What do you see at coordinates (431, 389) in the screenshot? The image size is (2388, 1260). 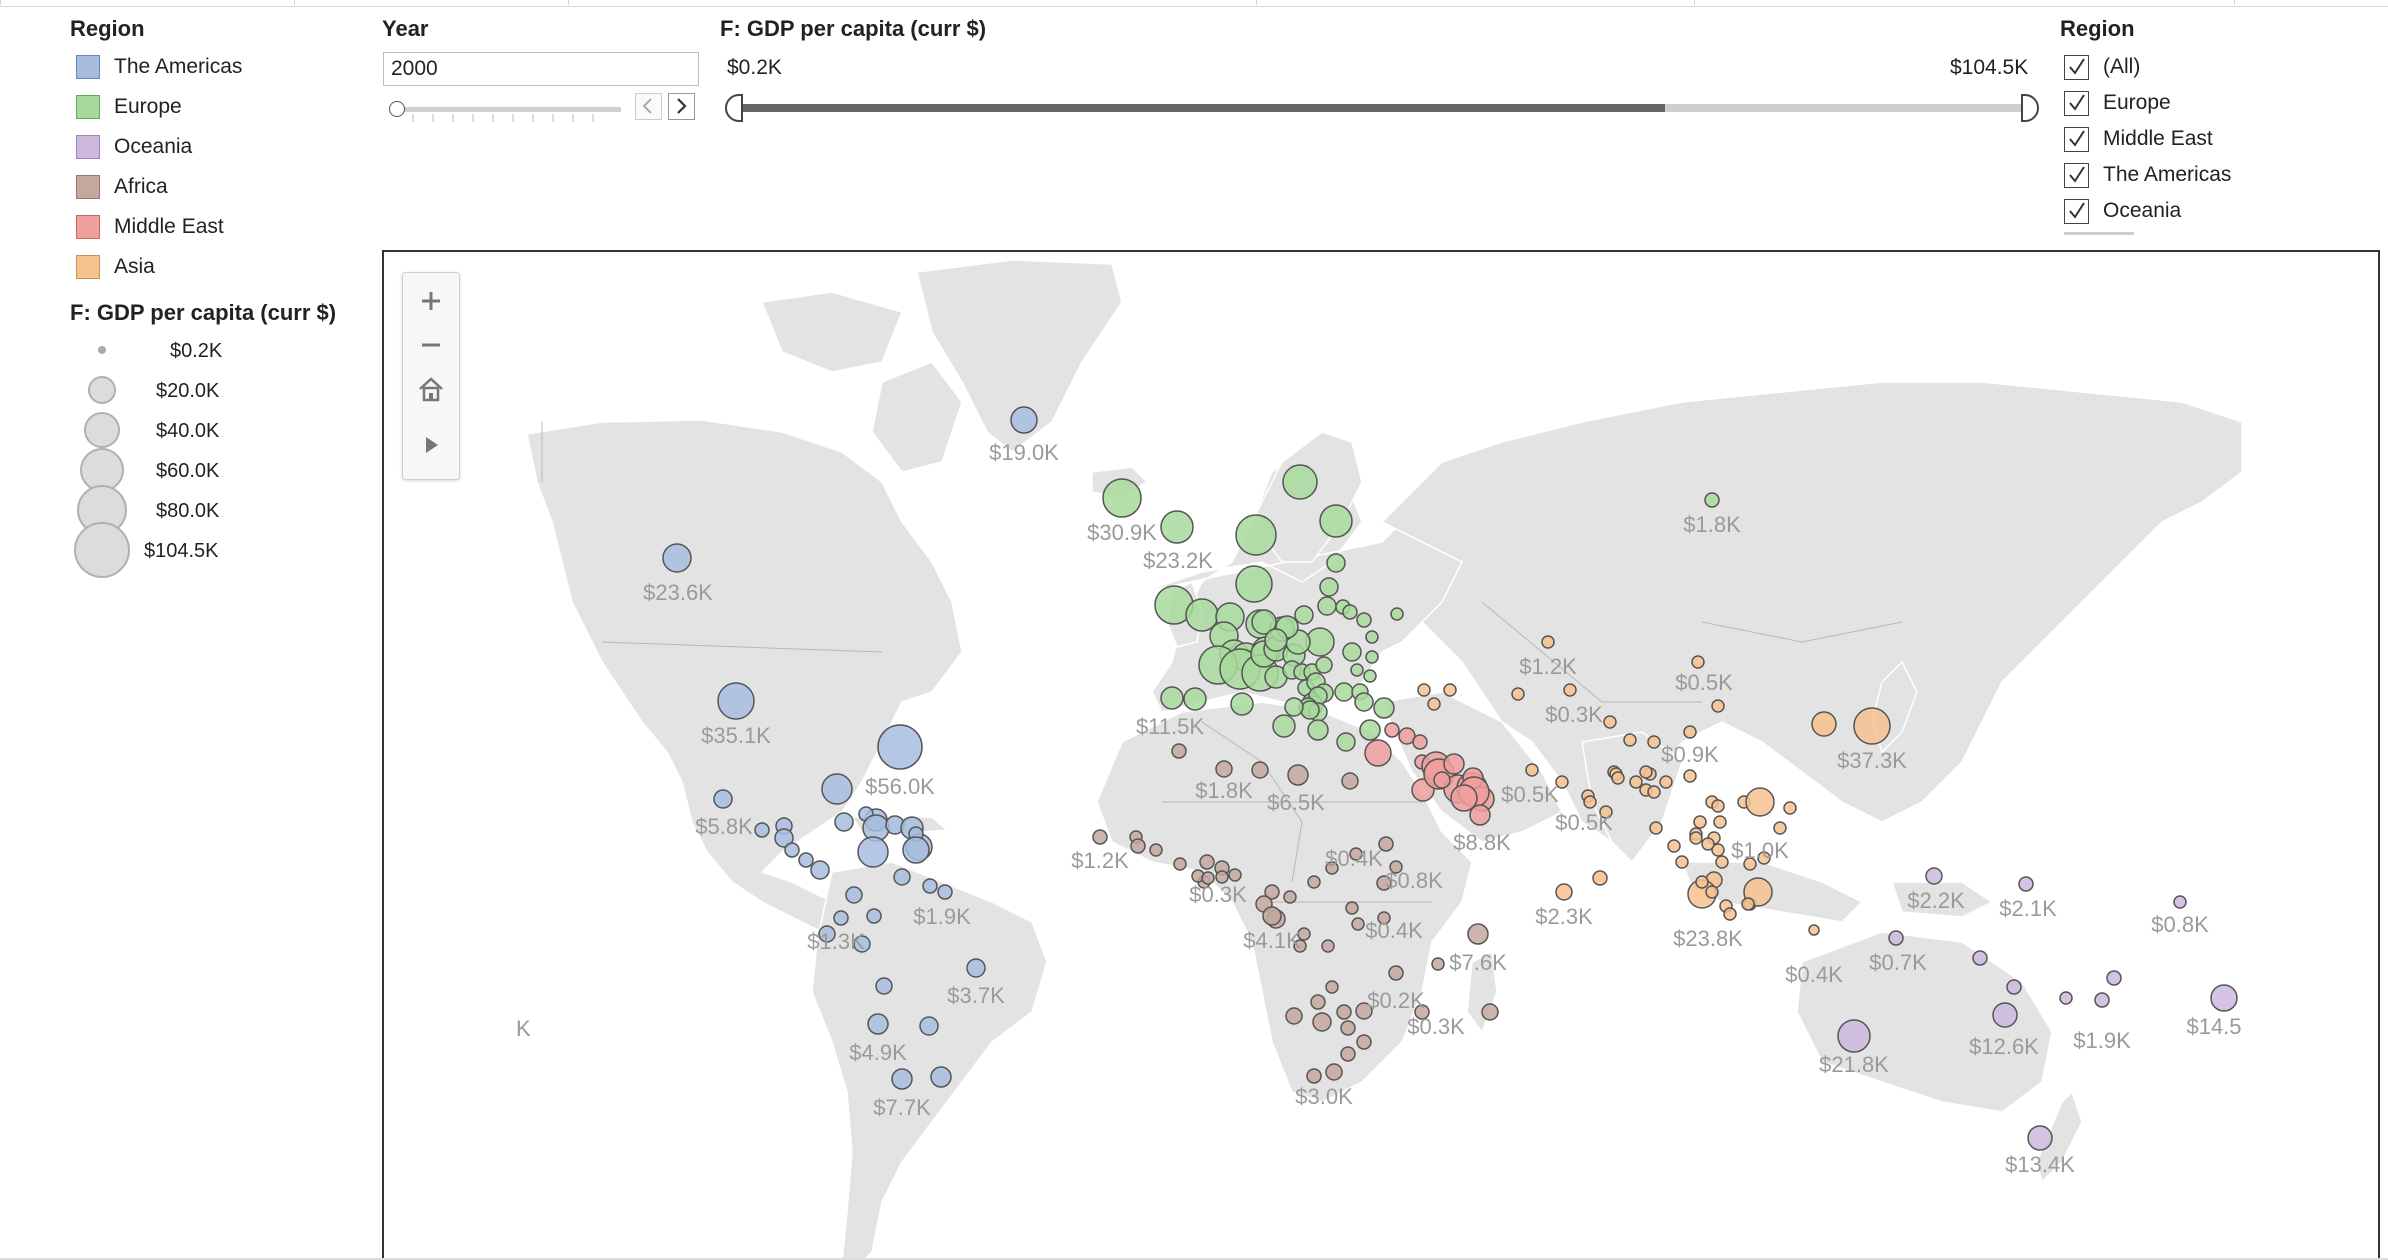 I see `reset-view-button` at bounding box center [431, 389].